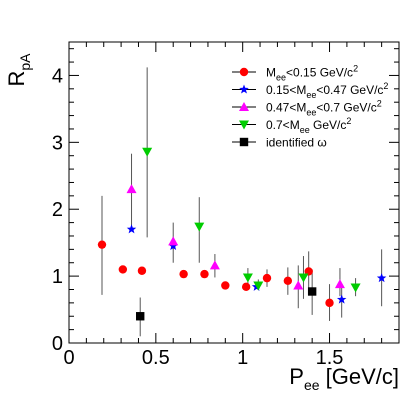 This screenshot has height=401, width=419. Describe the element at coordinates (57, 143) in the screenshot. I see `y-tick-label: 3` at that location.